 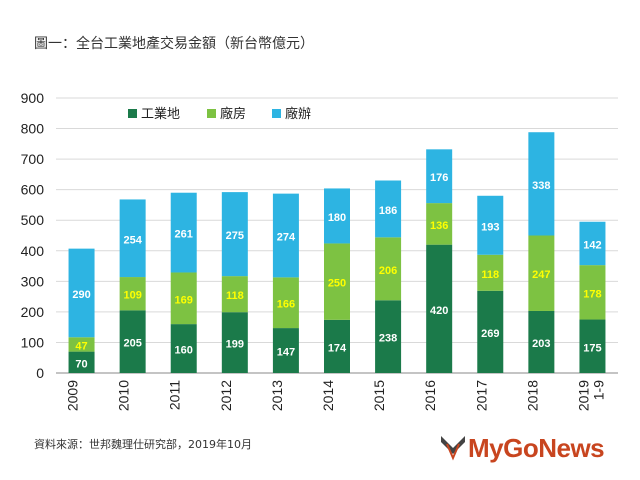 I want to click on x-tick-label: 2012, so click(x=226, y=395).